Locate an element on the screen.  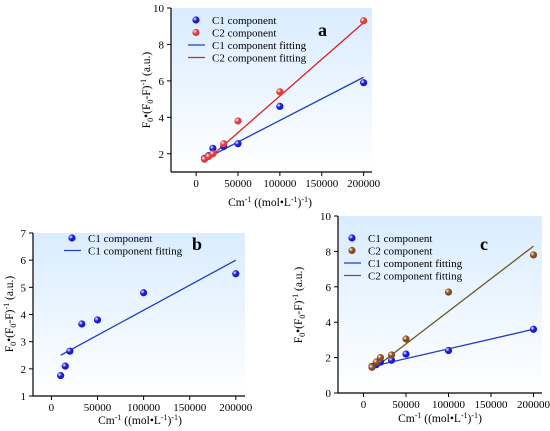
x-tick-label-b: 50000 is located at coordinates (98, 408).